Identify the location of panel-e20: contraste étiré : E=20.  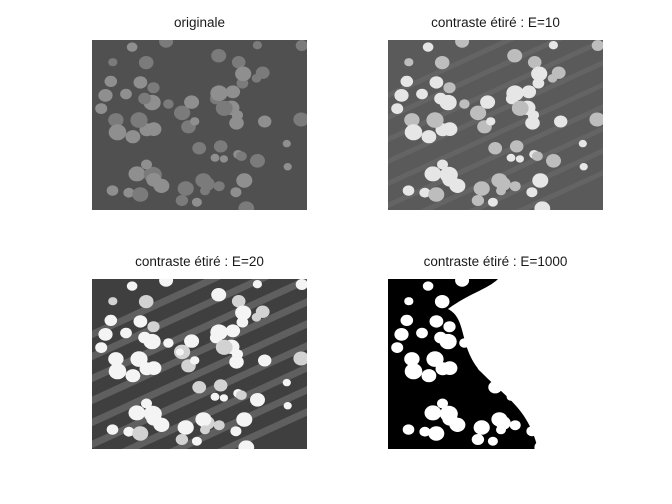
(199, 351).